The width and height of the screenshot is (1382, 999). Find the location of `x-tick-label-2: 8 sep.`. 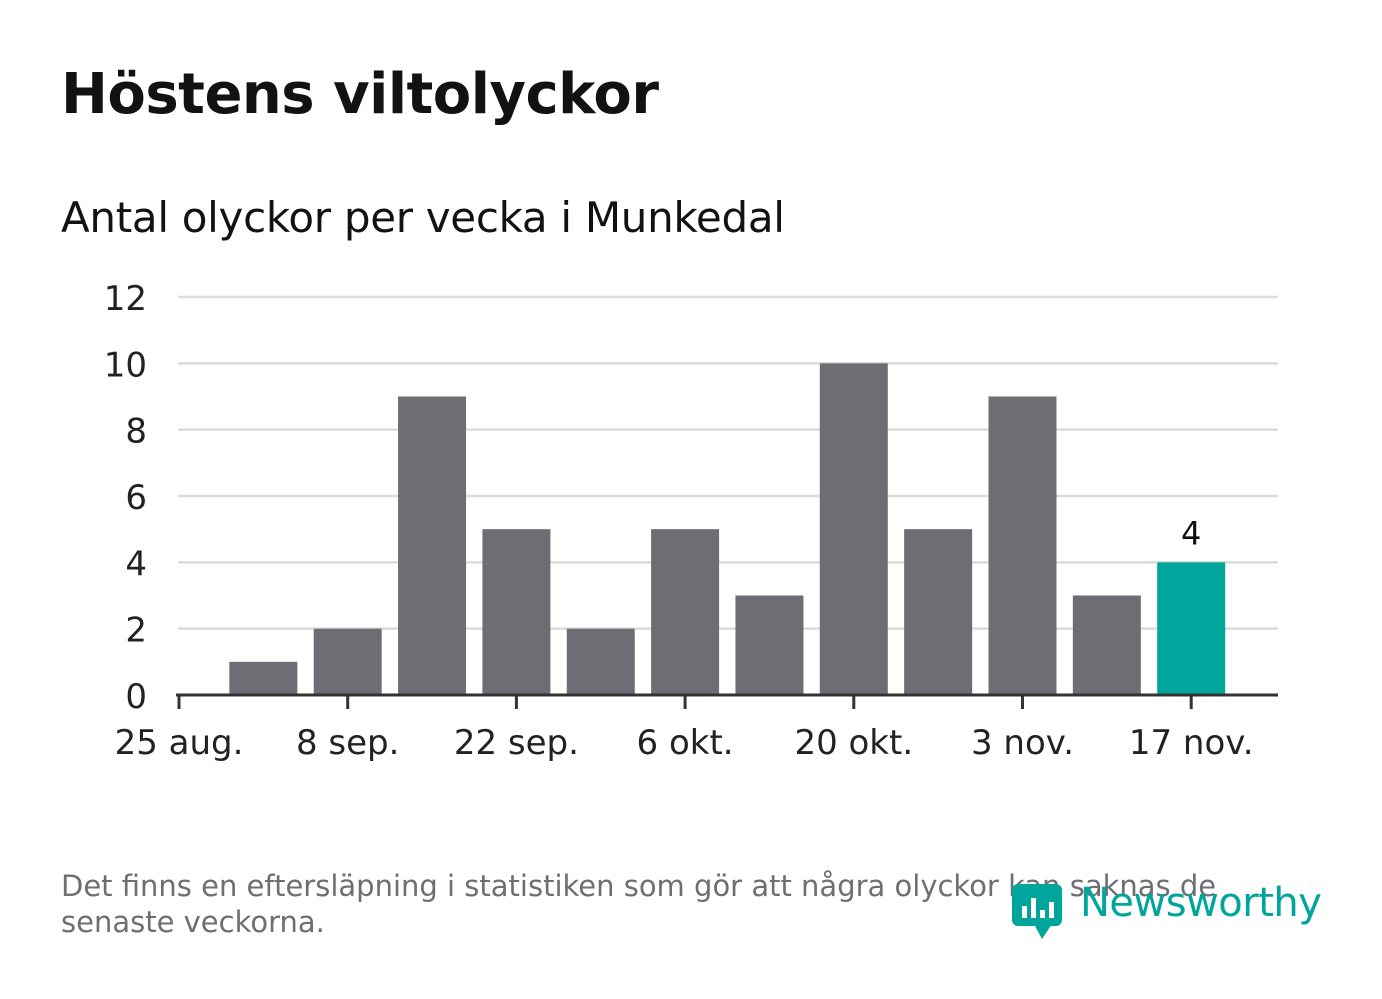

x-tick-label-2: 8 sep. is located at coordinates (347, 743).